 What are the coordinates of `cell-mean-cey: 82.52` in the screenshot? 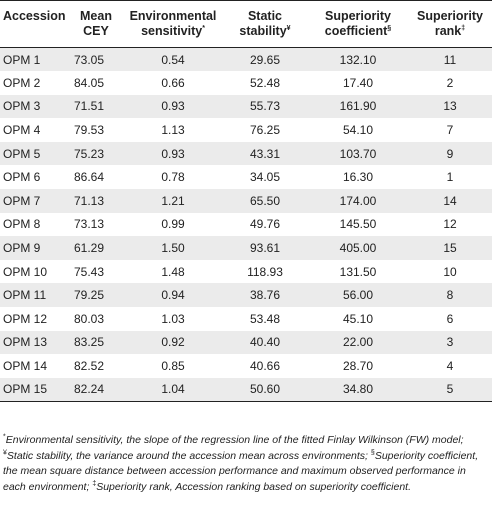 It's located at (89, 366).